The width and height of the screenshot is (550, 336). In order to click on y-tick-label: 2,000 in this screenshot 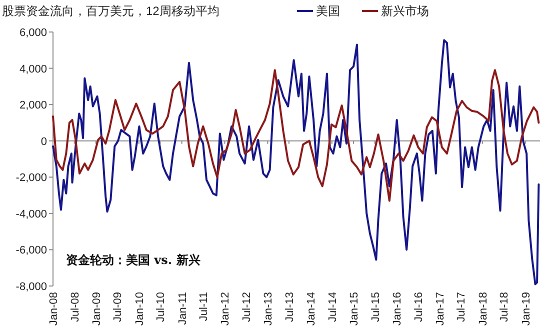, I will do `click(33, 106)`.